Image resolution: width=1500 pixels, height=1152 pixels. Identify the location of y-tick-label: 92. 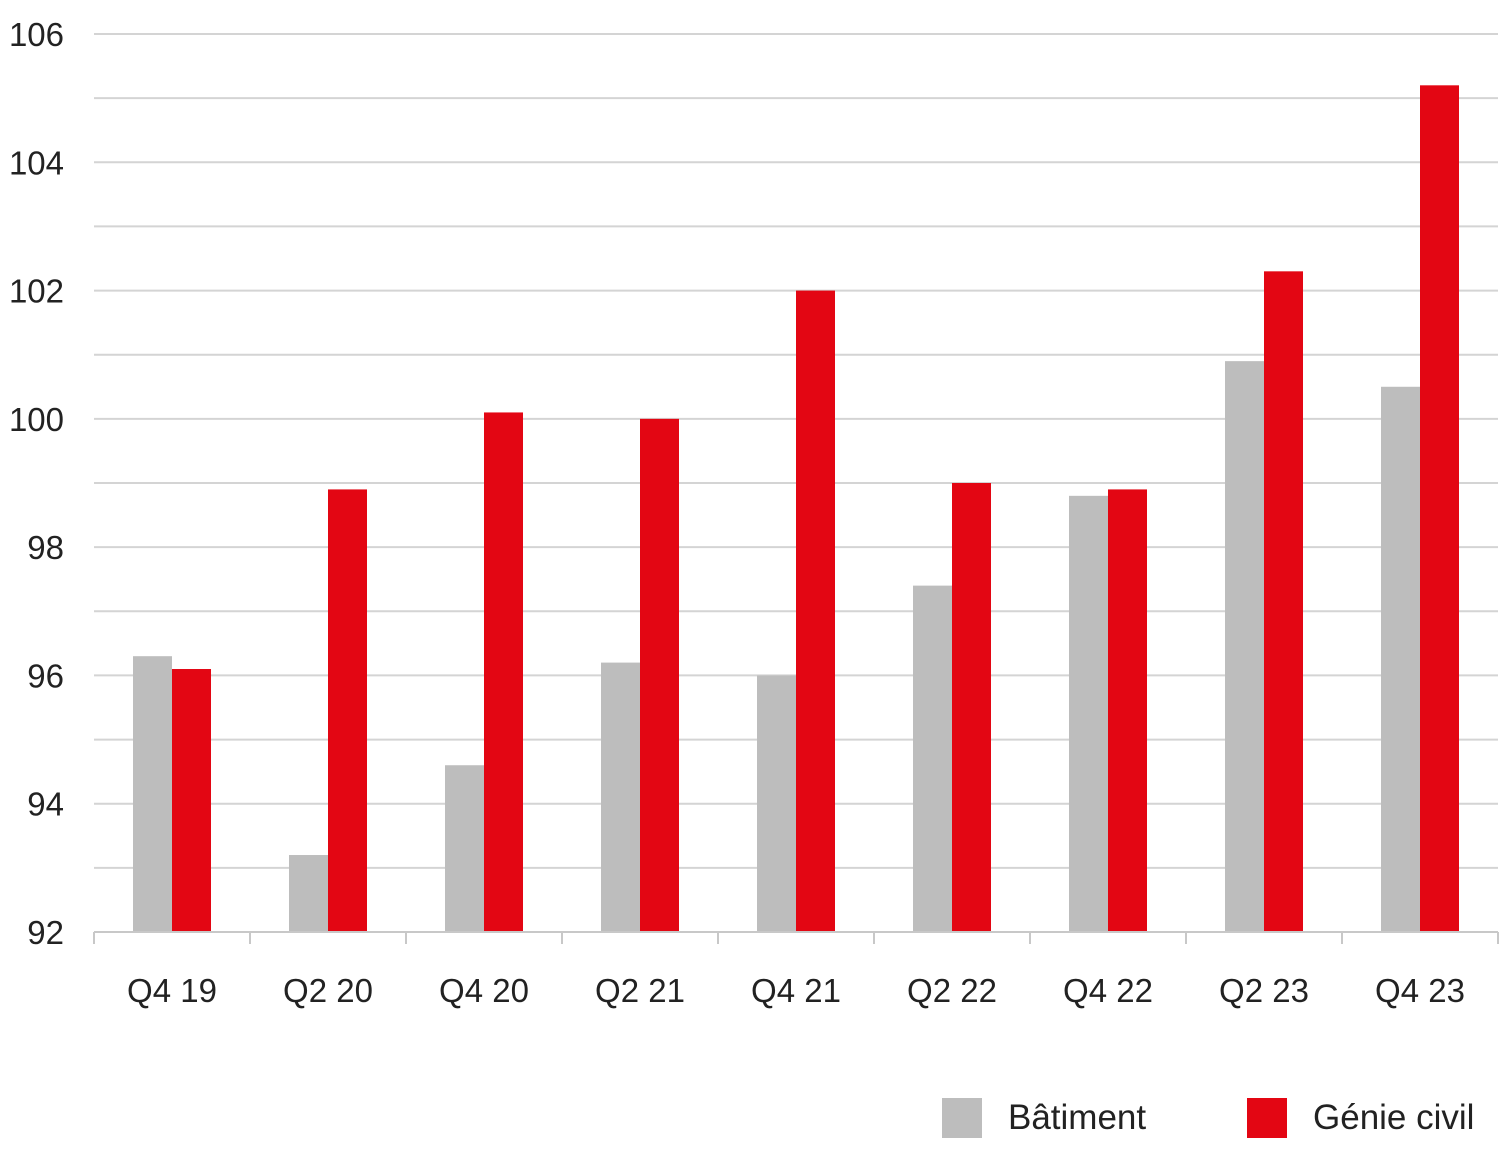
(45, 932).